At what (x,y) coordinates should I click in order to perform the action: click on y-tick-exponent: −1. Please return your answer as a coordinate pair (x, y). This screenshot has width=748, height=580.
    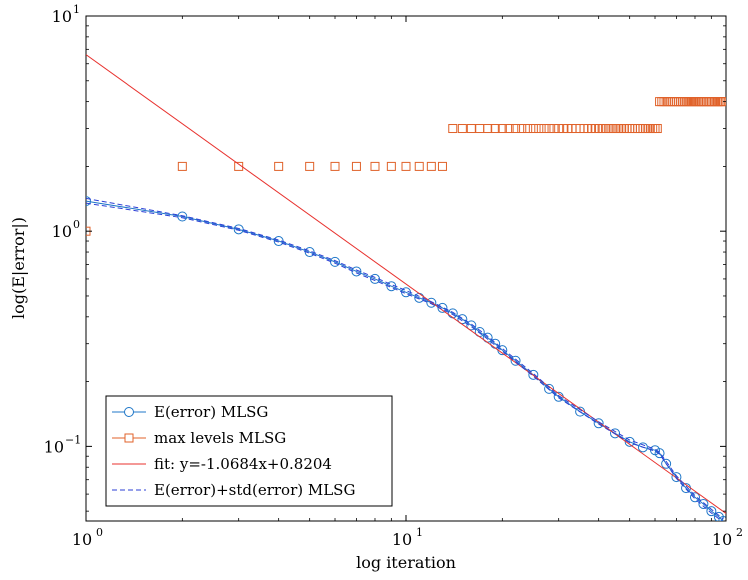
    Looking at the image, I should click on (73, 439).